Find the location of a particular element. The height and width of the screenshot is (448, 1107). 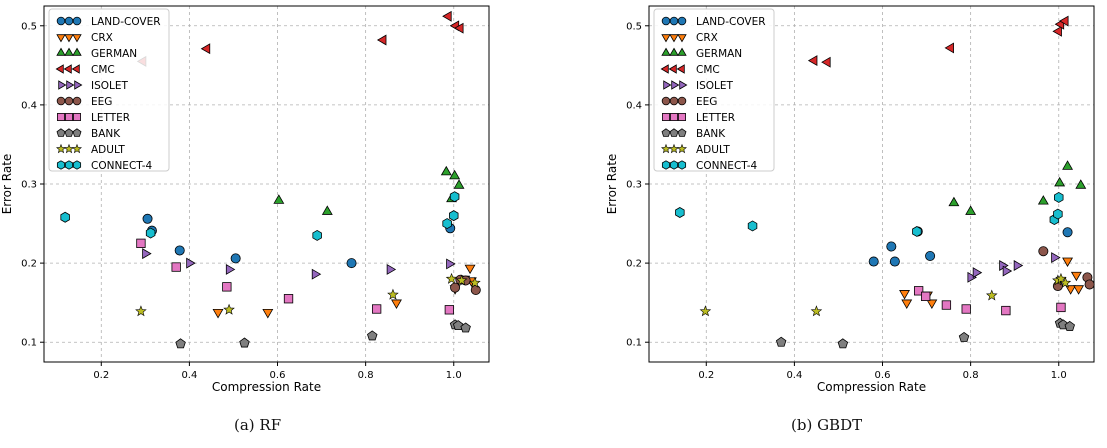

series-letter is located at coordinates (989, 301).